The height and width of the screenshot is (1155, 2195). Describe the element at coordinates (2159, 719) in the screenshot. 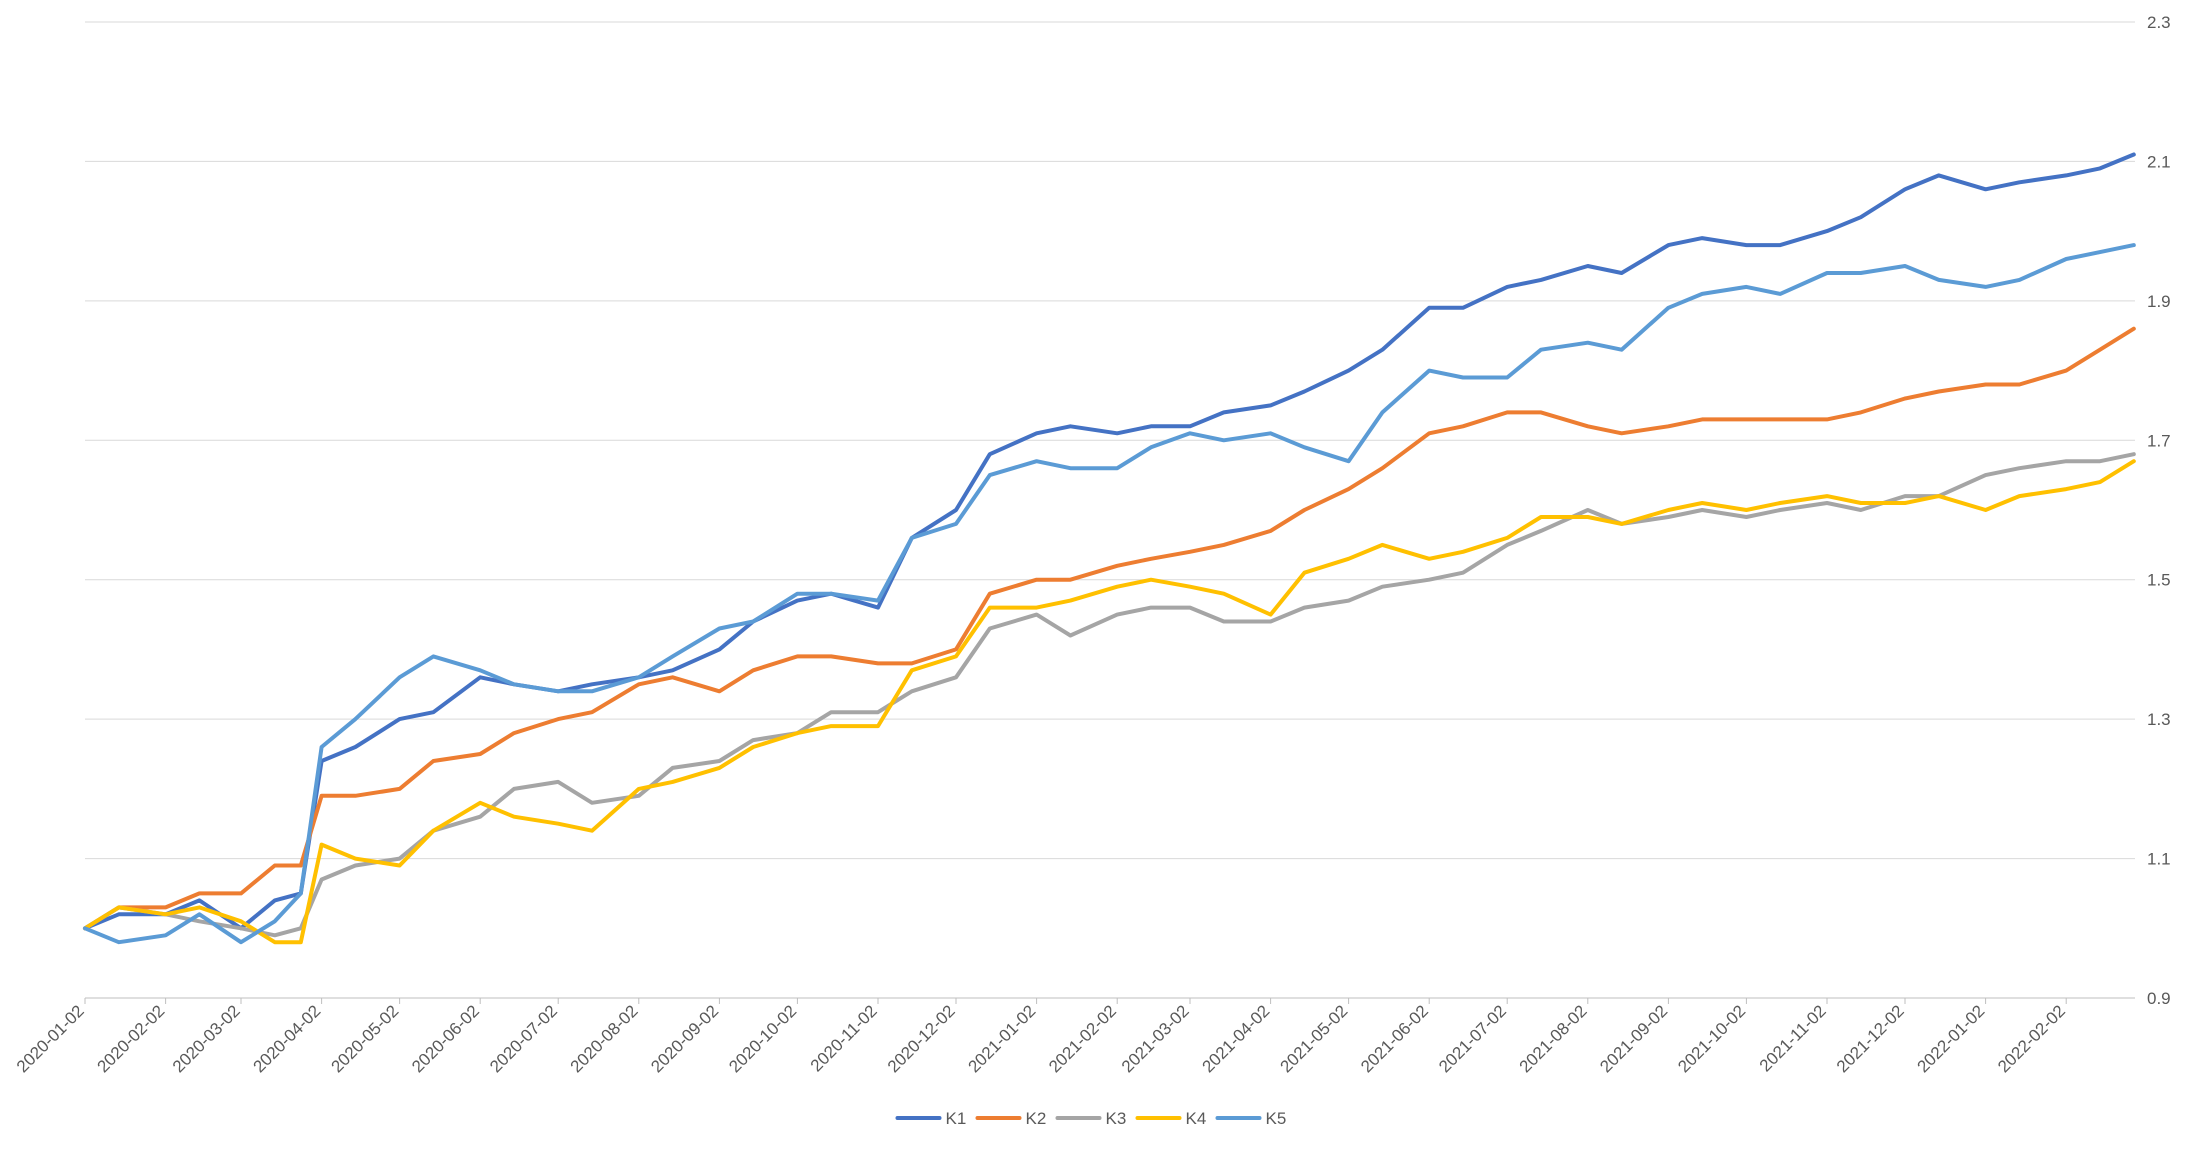

I see `y-tick-label: 1.3` at that location.